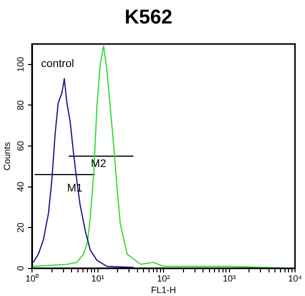 This screenshot has height=296, width=305. I want to click on y-tick-label: 60, so click(20, 146).